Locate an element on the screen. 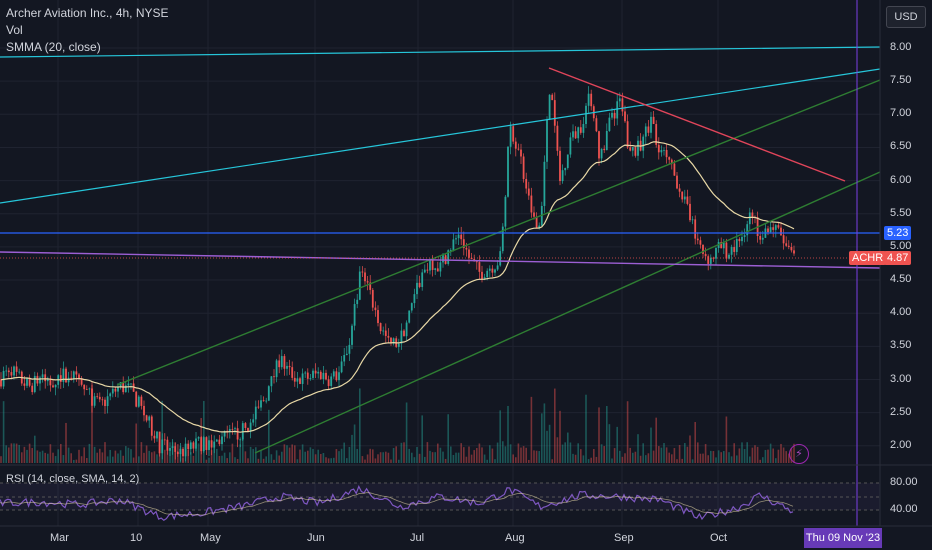 This screenshot has width=932, height=550. rsi-ma-line is located at coordinates (397, 504).